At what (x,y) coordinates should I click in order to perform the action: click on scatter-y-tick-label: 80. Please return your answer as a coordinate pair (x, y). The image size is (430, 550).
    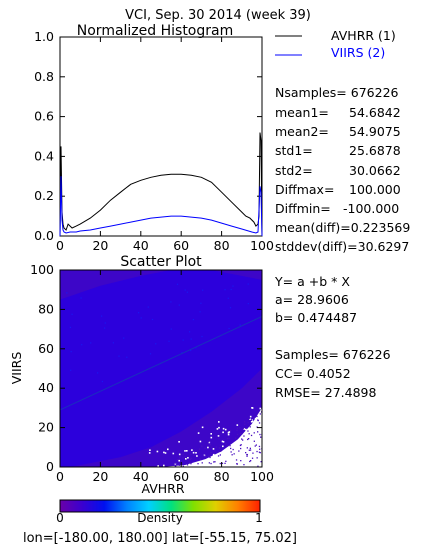
    Looking at the image, I should click on (46, 308).